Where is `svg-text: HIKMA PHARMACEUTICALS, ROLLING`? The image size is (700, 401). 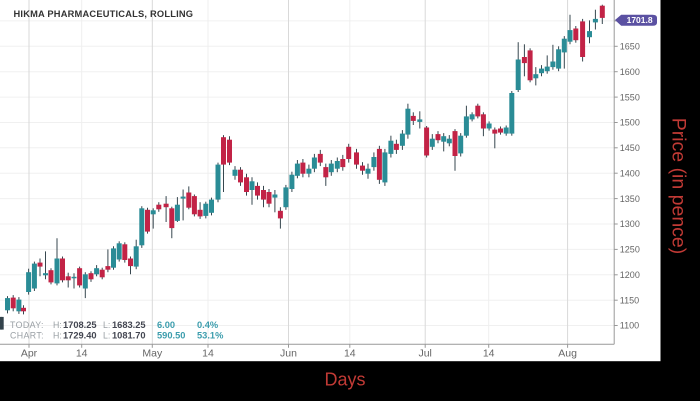 svg-text: HIKMA PHARMACEUTICALS, ROLLING is located at coordinates (104, 14).